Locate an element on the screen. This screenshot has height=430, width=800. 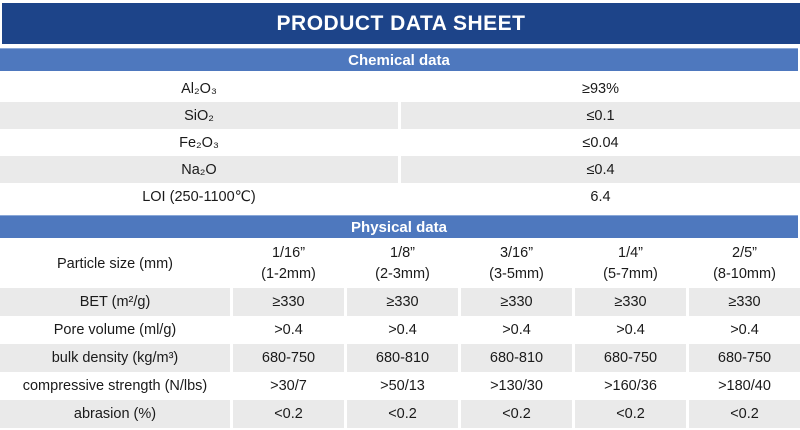
column-header: 2/5” (8-10mm) is located at coordinates (744, 264).